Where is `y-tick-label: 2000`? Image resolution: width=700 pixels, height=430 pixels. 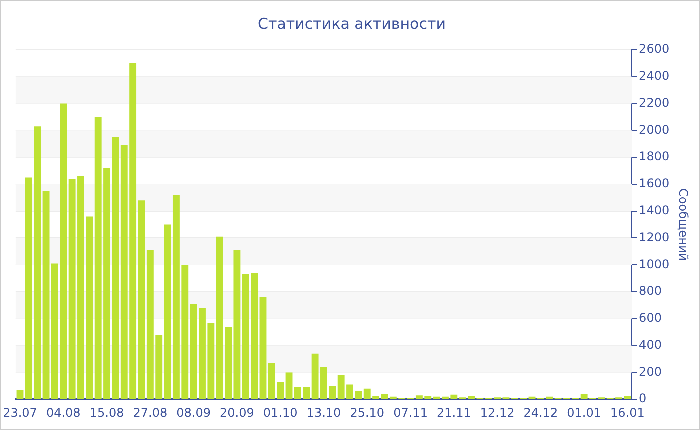
y-tick-label: 2000 is located at coordinates (654, 129).